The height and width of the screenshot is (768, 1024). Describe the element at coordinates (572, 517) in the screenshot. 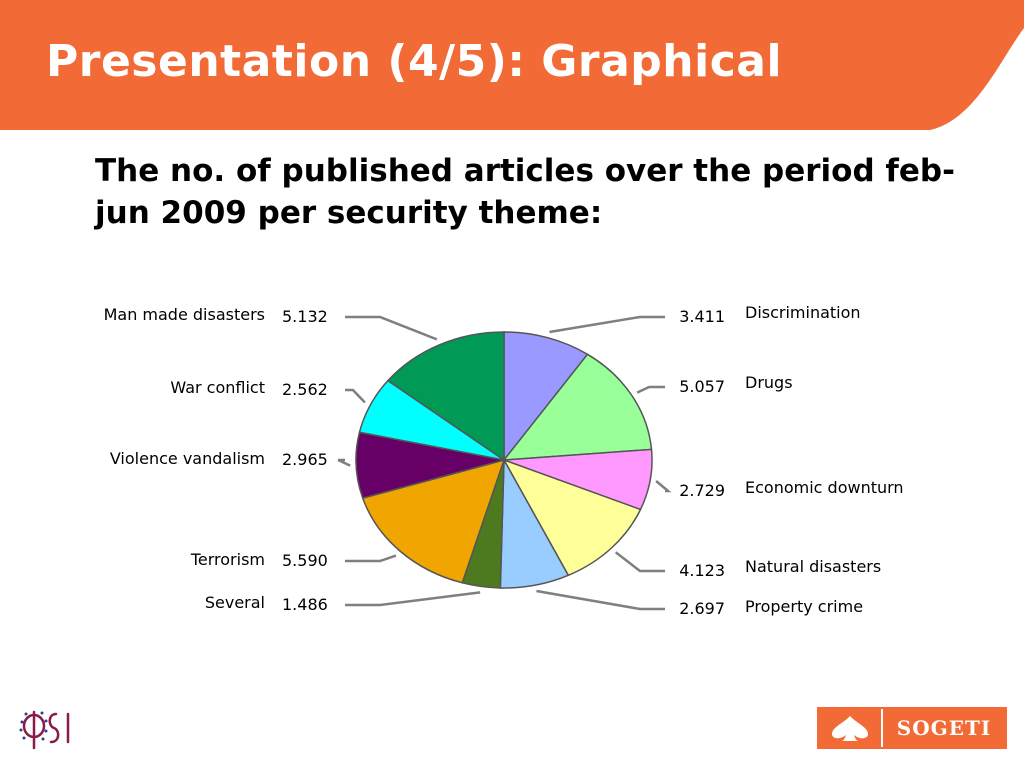

I see `pie-slice-natural-disasters` at that location.